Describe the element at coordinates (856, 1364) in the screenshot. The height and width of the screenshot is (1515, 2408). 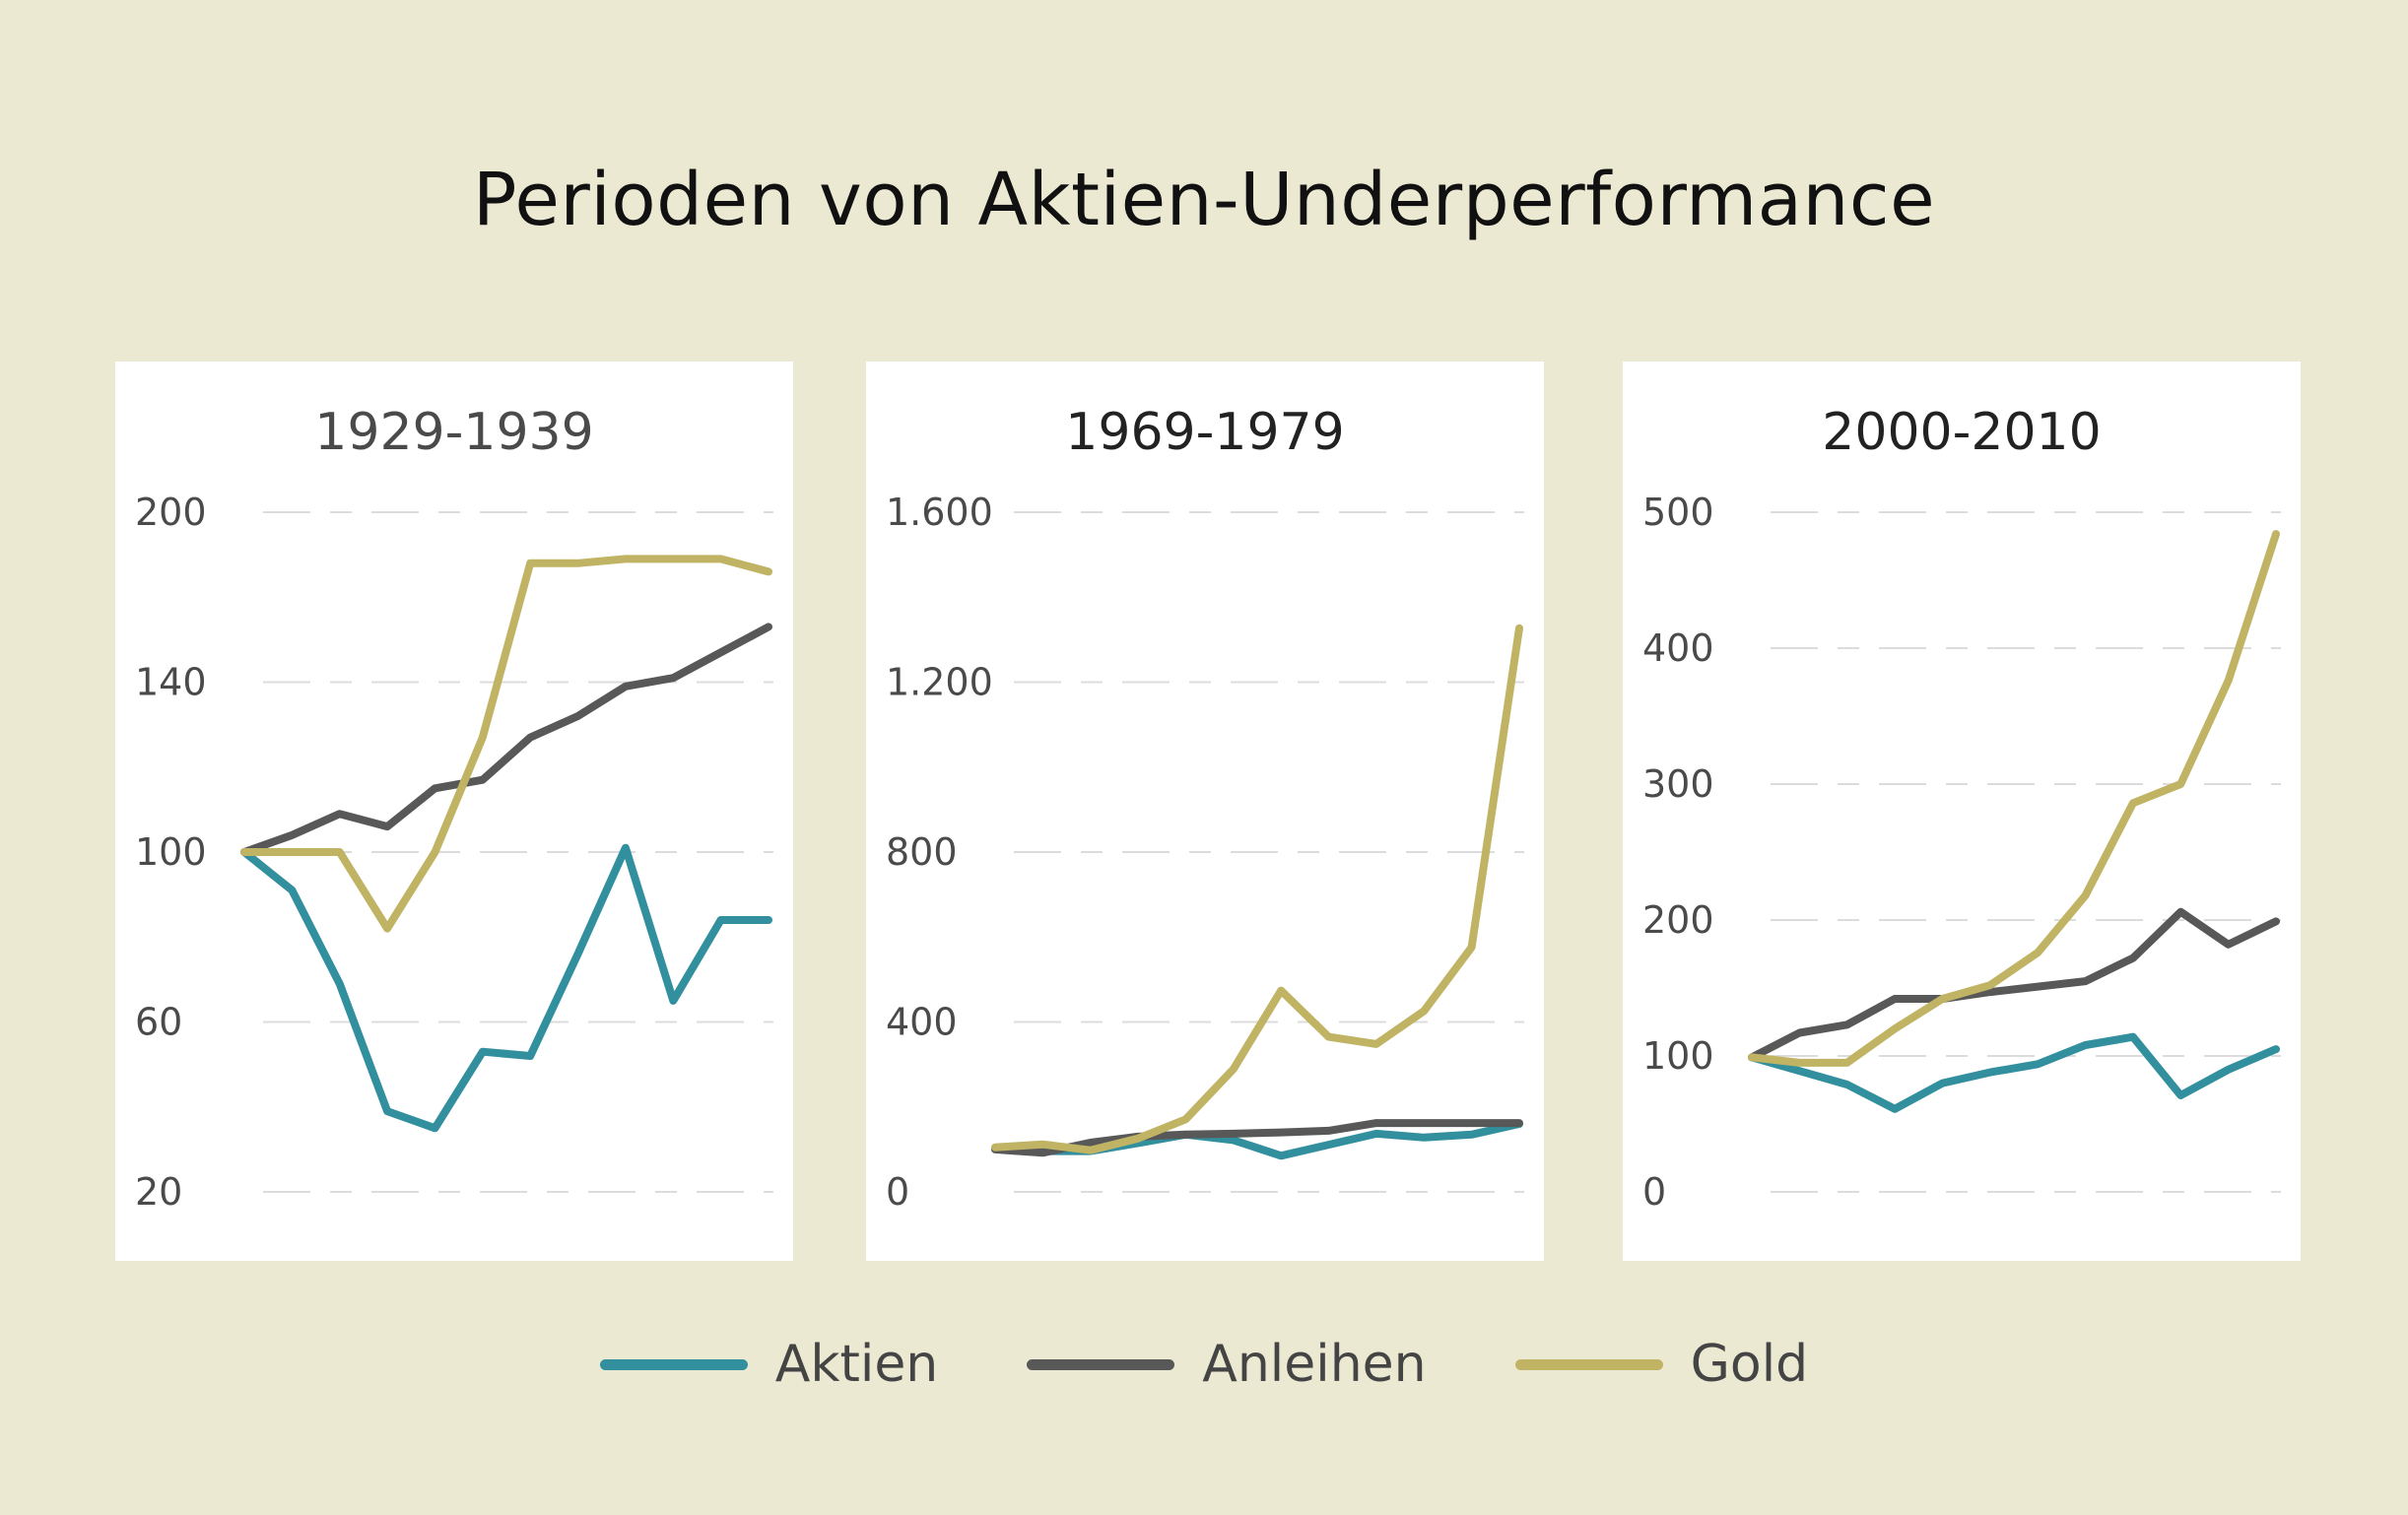
I see `legend-label: Aktien` at that location.